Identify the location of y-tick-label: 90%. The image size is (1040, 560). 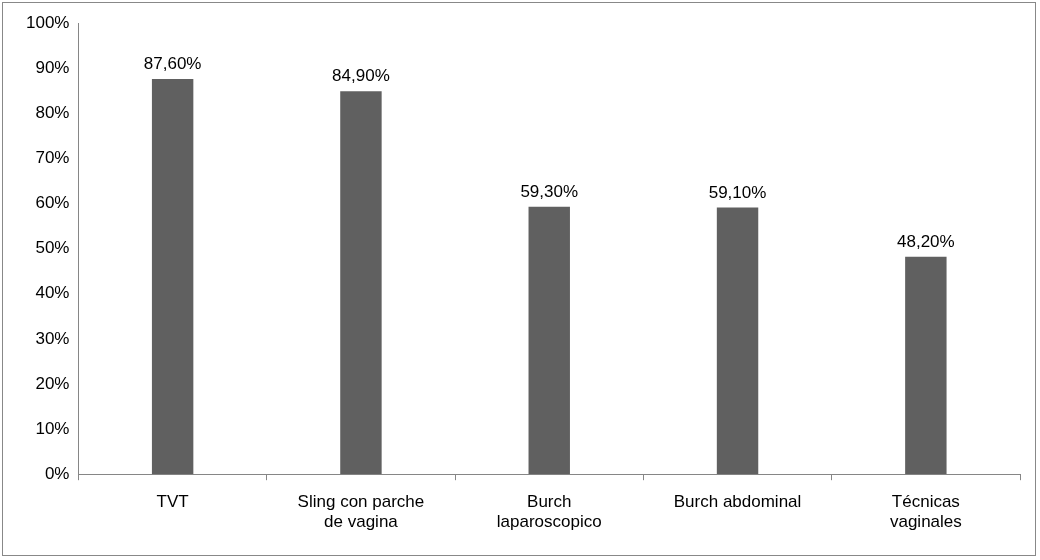
(52, 67).